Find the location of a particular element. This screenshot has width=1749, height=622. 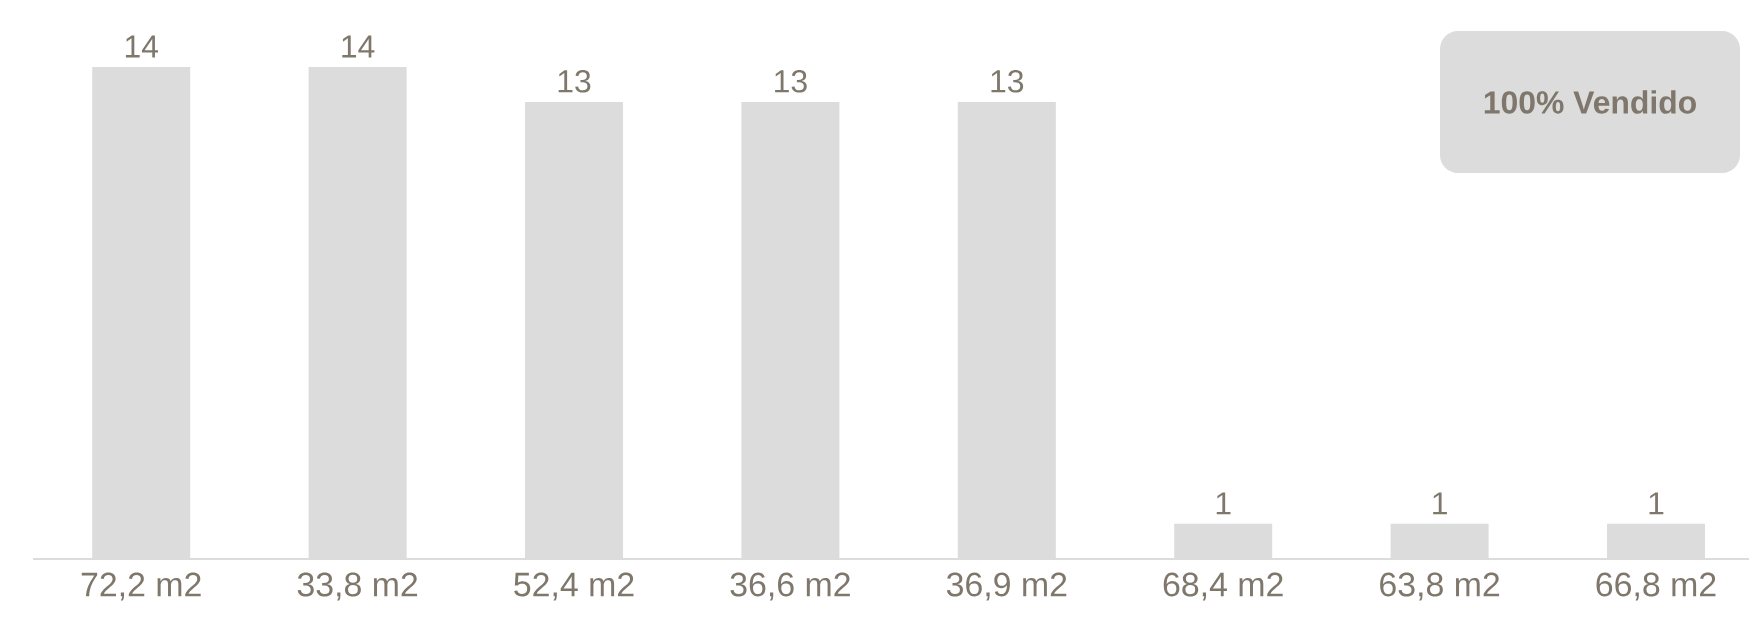

x-tick-label: 33,8 m2 is located at coordinates (357, 586).